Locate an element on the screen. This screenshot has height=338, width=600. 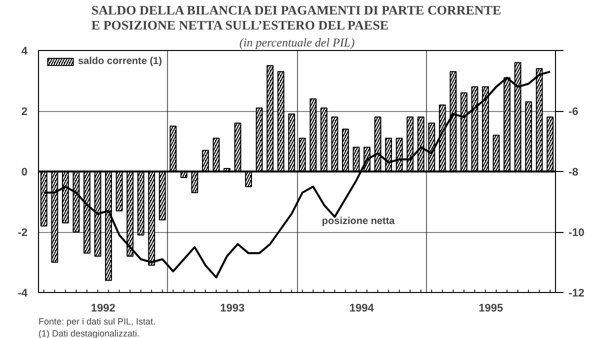
chart-subtitle: (in percentuale del PIL) is located at coordinates (297, 43).